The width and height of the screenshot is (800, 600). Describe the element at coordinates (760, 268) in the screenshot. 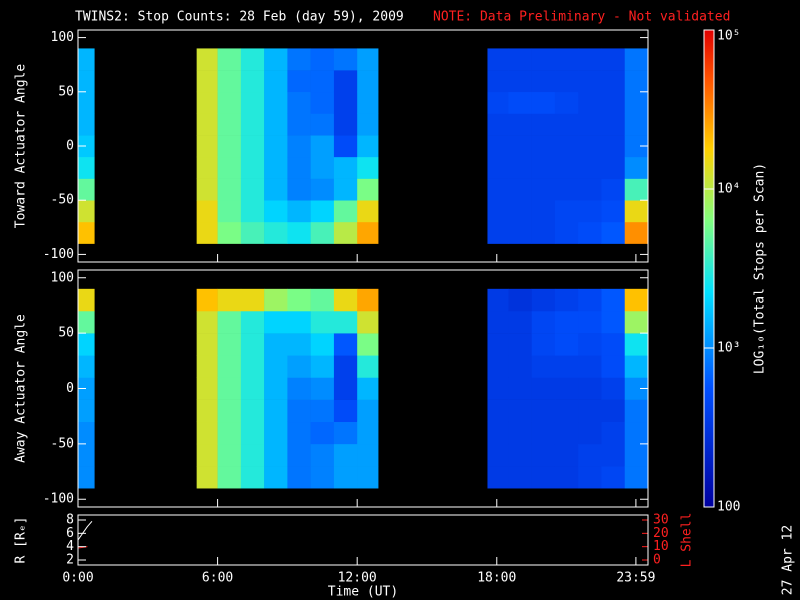

I see `colorbar-label: LOG₁₀(Total Stops per Scan)` at that location.